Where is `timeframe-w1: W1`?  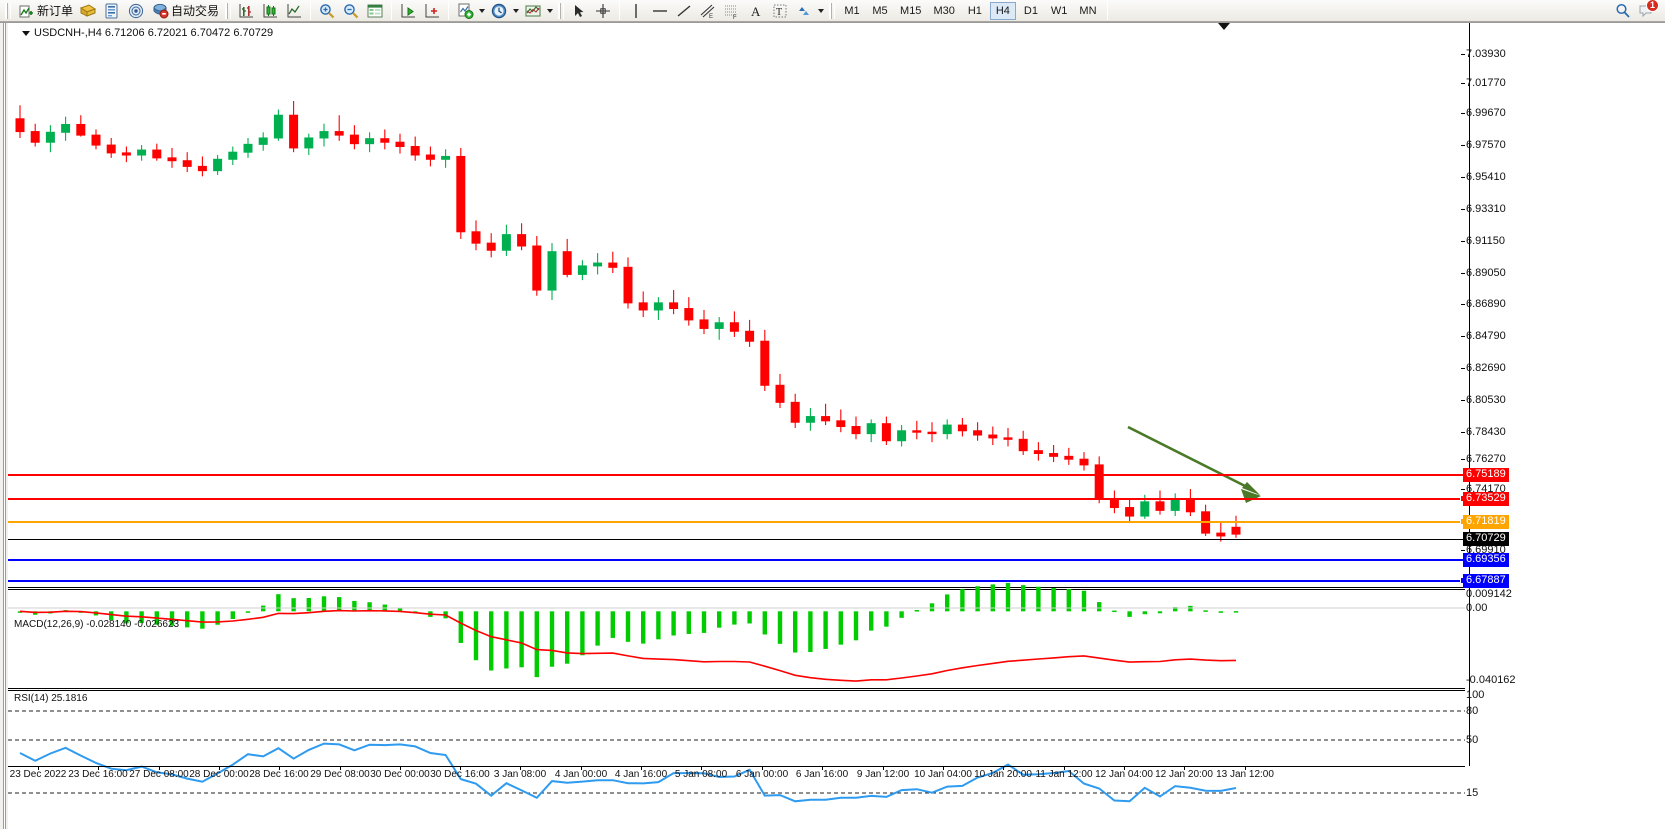
timeframe-w1: W1 is located at coordinates (1059, 10).